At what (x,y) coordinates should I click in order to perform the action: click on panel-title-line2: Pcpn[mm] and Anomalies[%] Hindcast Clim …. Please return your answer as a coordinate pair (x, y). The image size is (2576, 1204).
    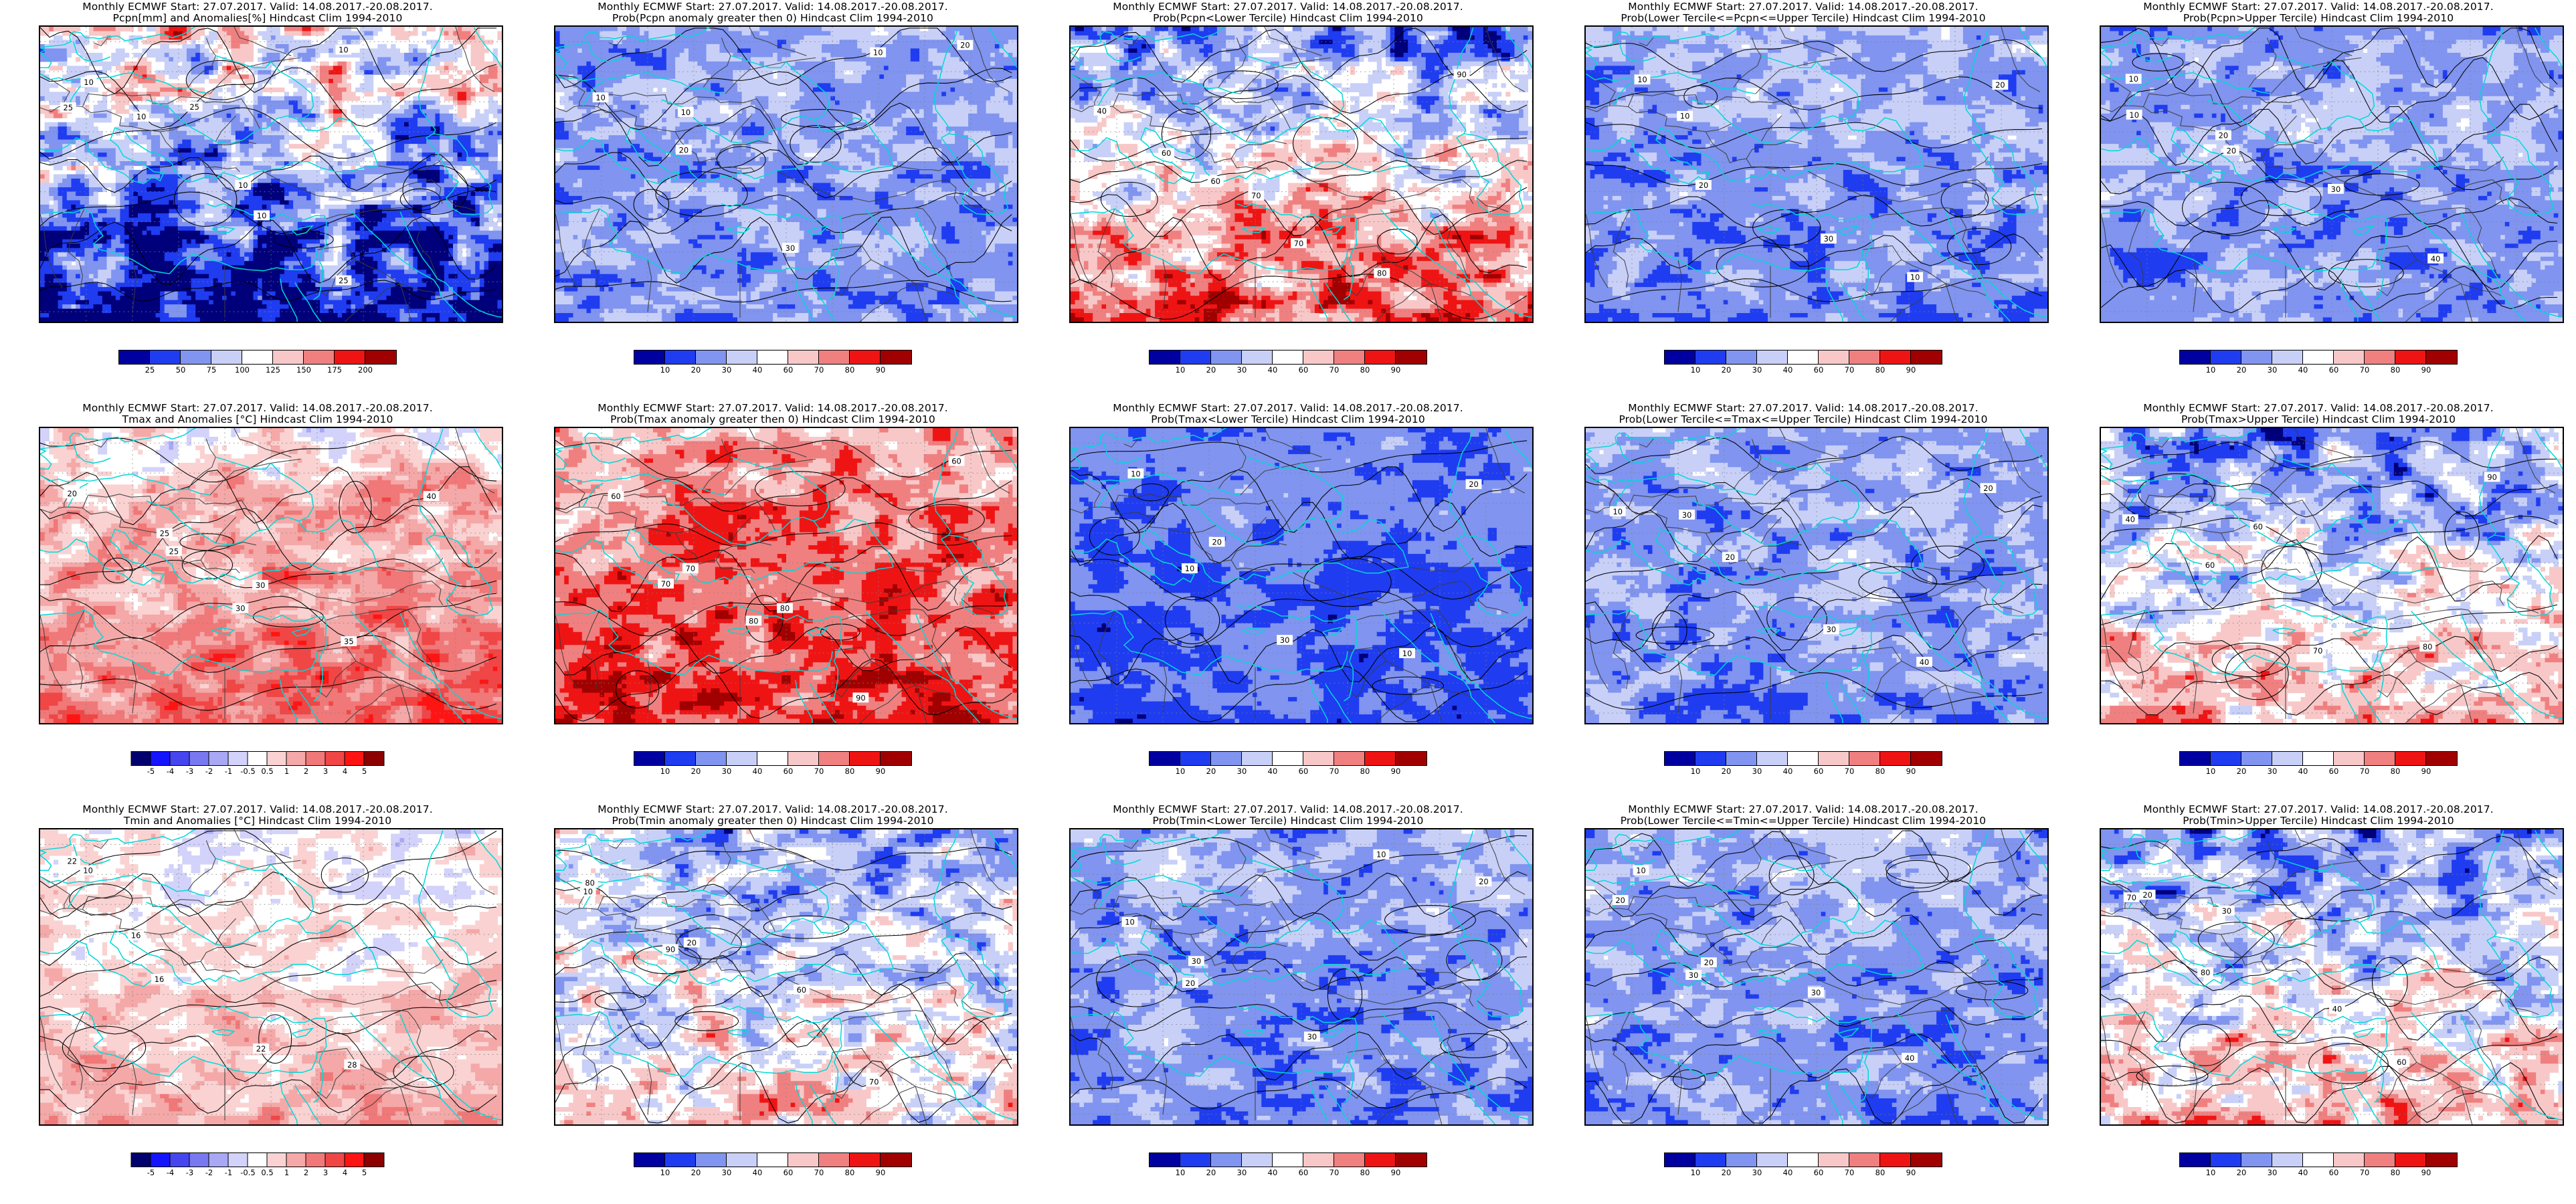
    Looking at the image, I should click on (257, 18).